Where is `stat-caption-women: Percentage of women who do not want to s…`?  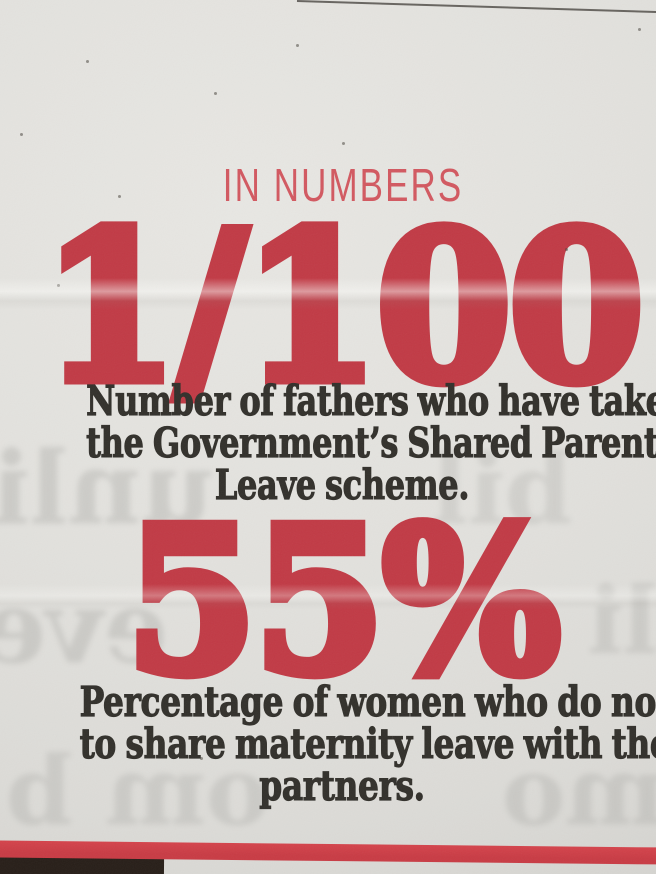 stat-caption-women: Percentage of women who do not want to s… is located at coordinates (367, 744).